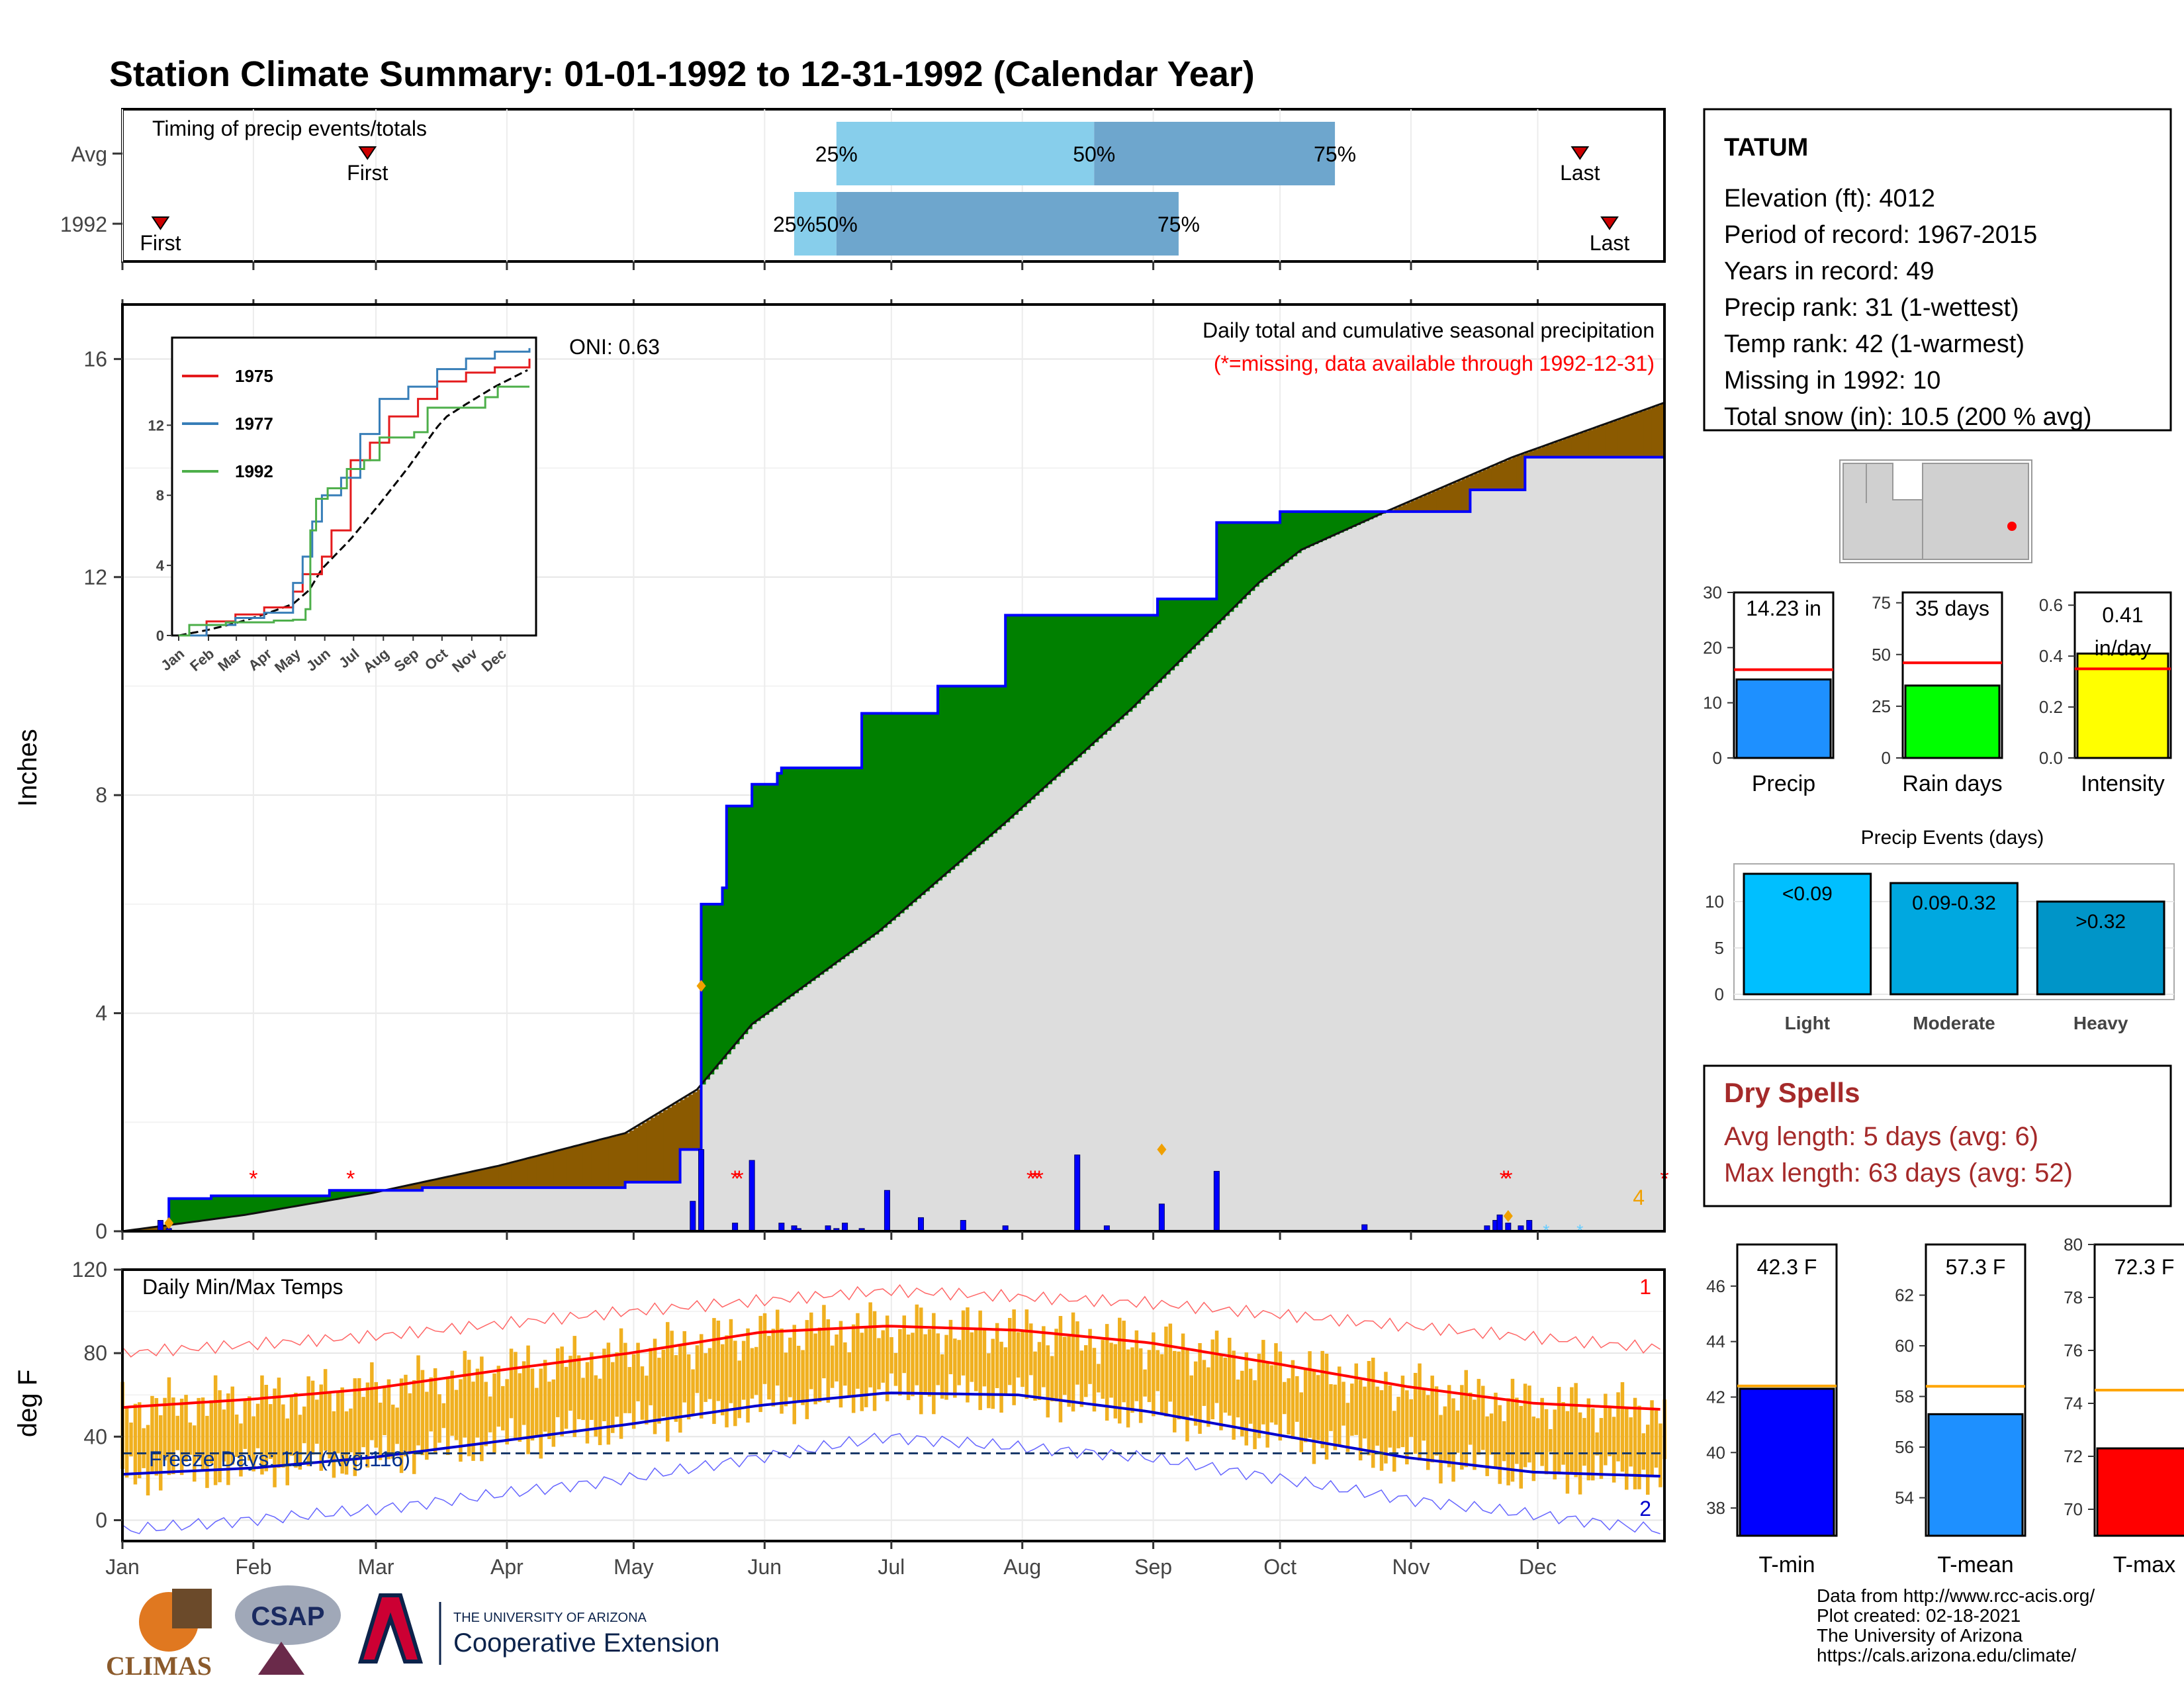 The image size is (2184, 1688). What do you see at coordinates (1952, 608) in the screenshot?
I see `summary-value-Rain days: 35 days` at bounding box center [1952, 608].